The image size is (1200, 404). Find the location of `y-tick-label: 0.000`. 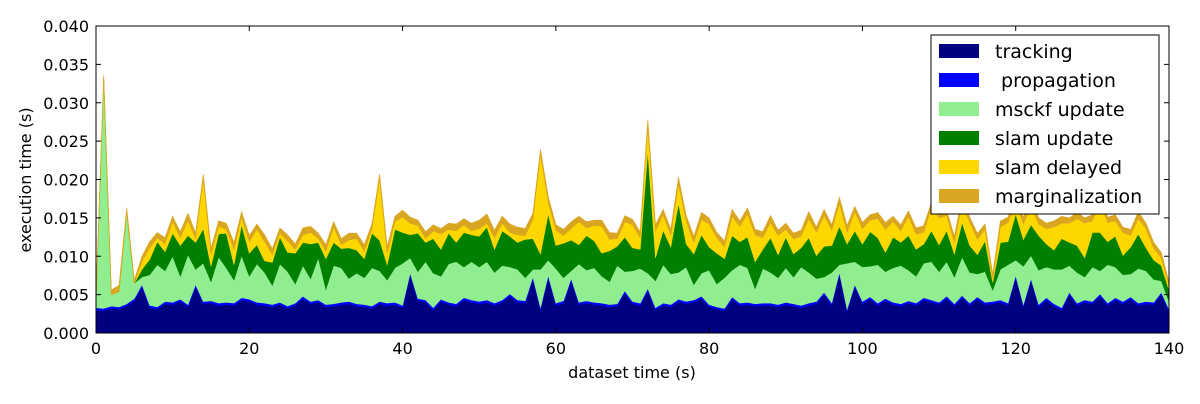

y-tick-label: 0.000 is located at coordinates (66, 333).